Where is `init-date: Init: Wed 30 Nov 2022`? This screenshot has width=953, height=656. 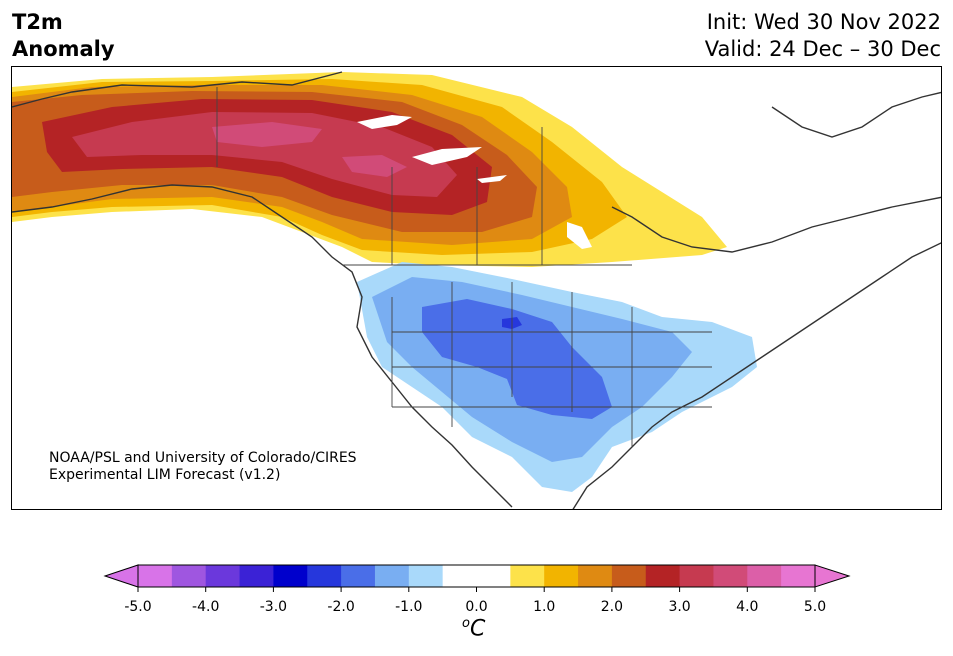
init-date: Init: Wed 30 Nov 2022 is located at coordinates (823, 22).